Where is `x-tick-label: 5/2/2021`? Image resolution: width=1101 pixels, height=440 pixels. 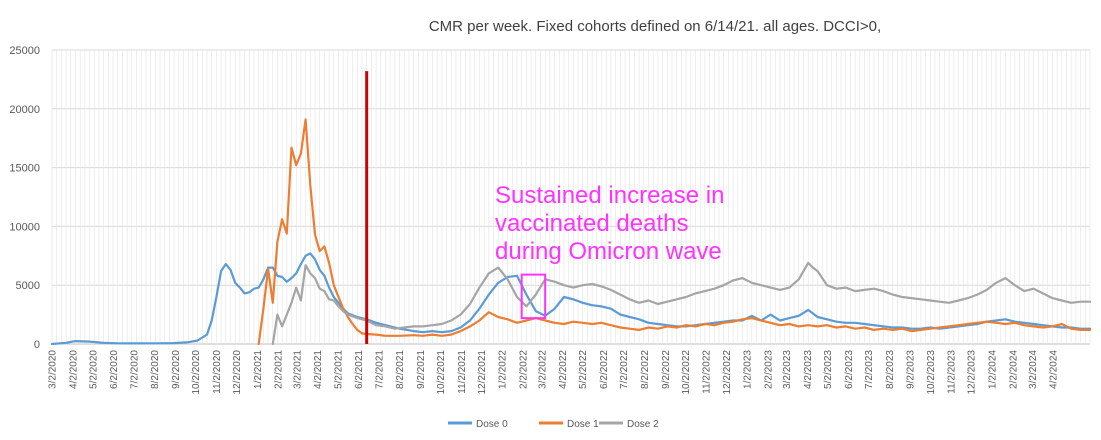 x-tick-label: 5/2/2021 is located at coordinates (338, 369).